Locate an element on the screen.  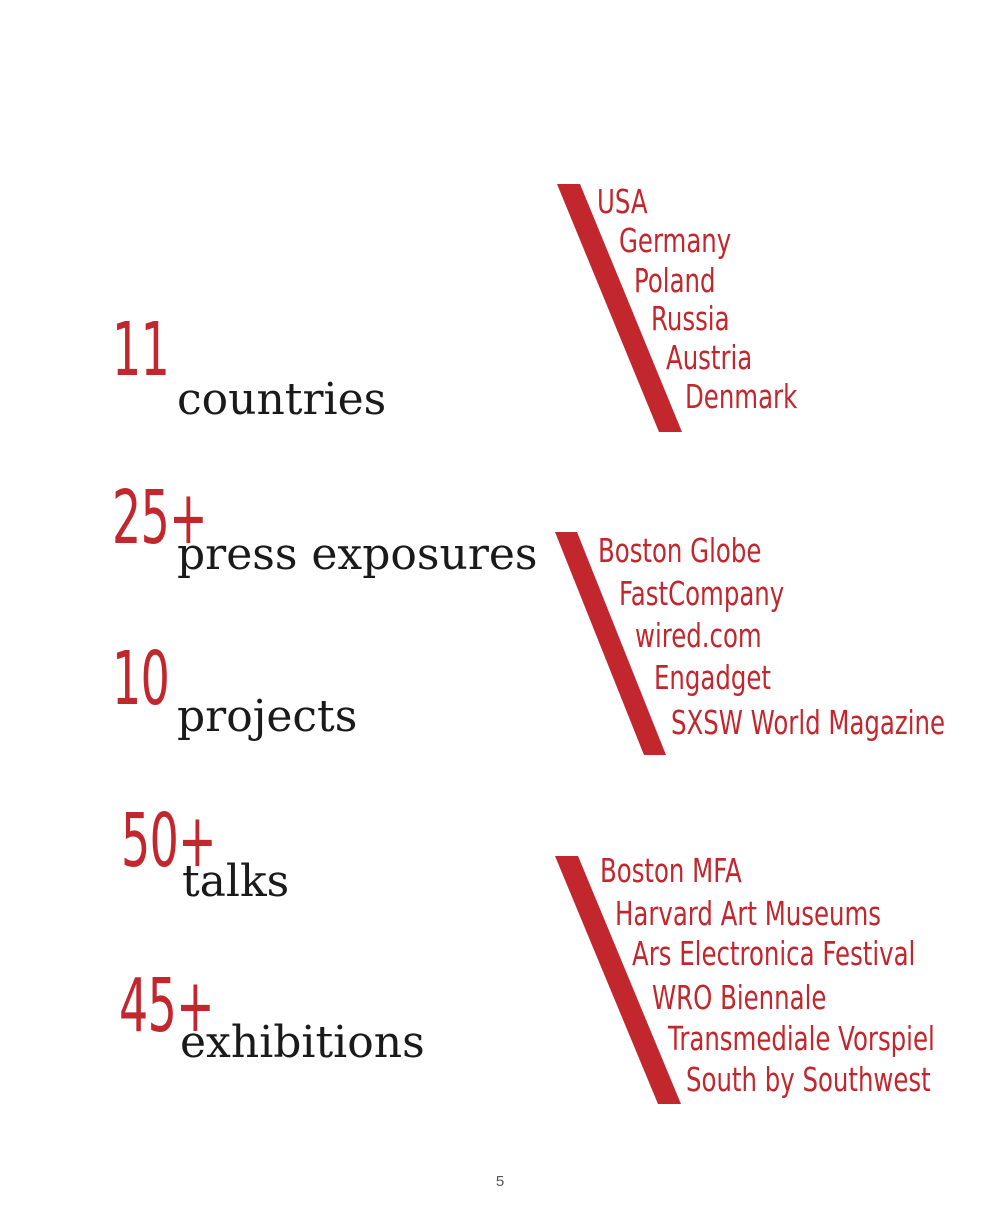
venue-item: South by Southwest is located at coordinates (808, 1079).